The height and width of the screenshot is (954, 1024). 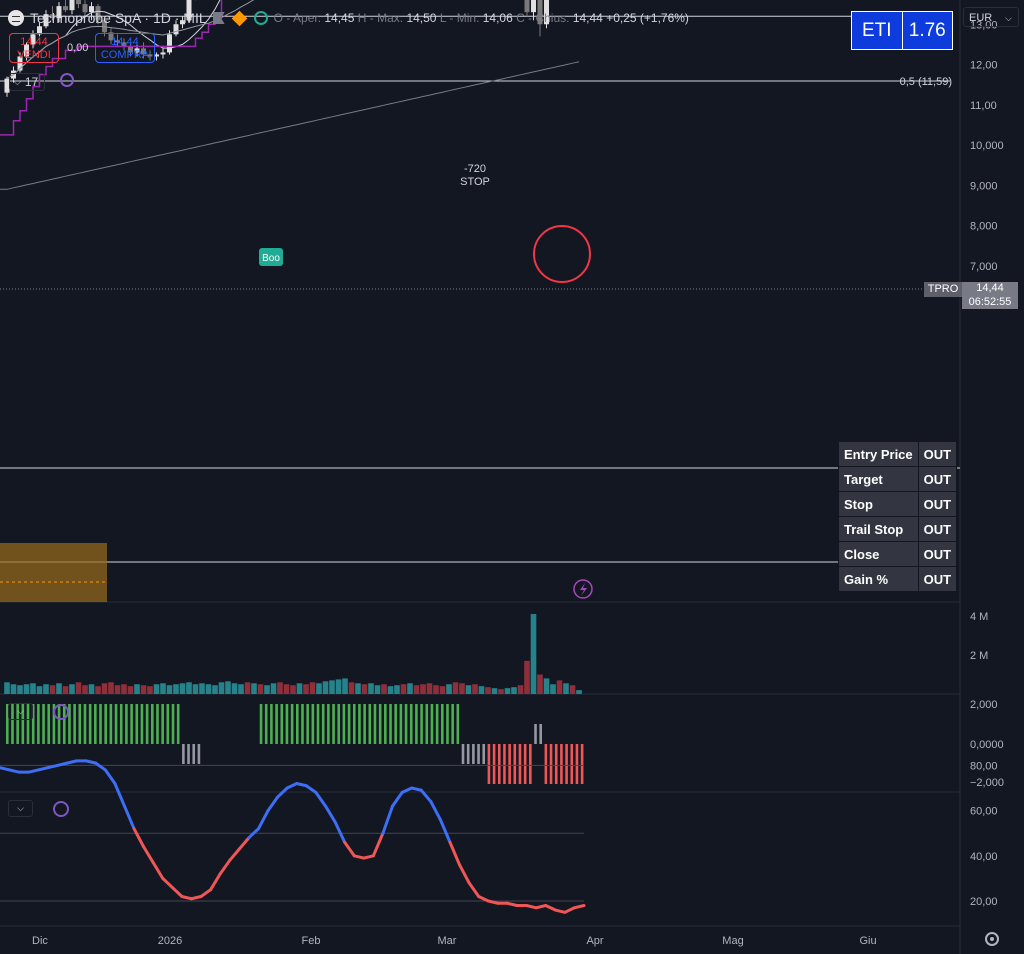 What do you see at coordinates (27, 82) in the screenshot?
I see `indicators-collapse-button: ⌵ 17` at bounding box center [27, 82].